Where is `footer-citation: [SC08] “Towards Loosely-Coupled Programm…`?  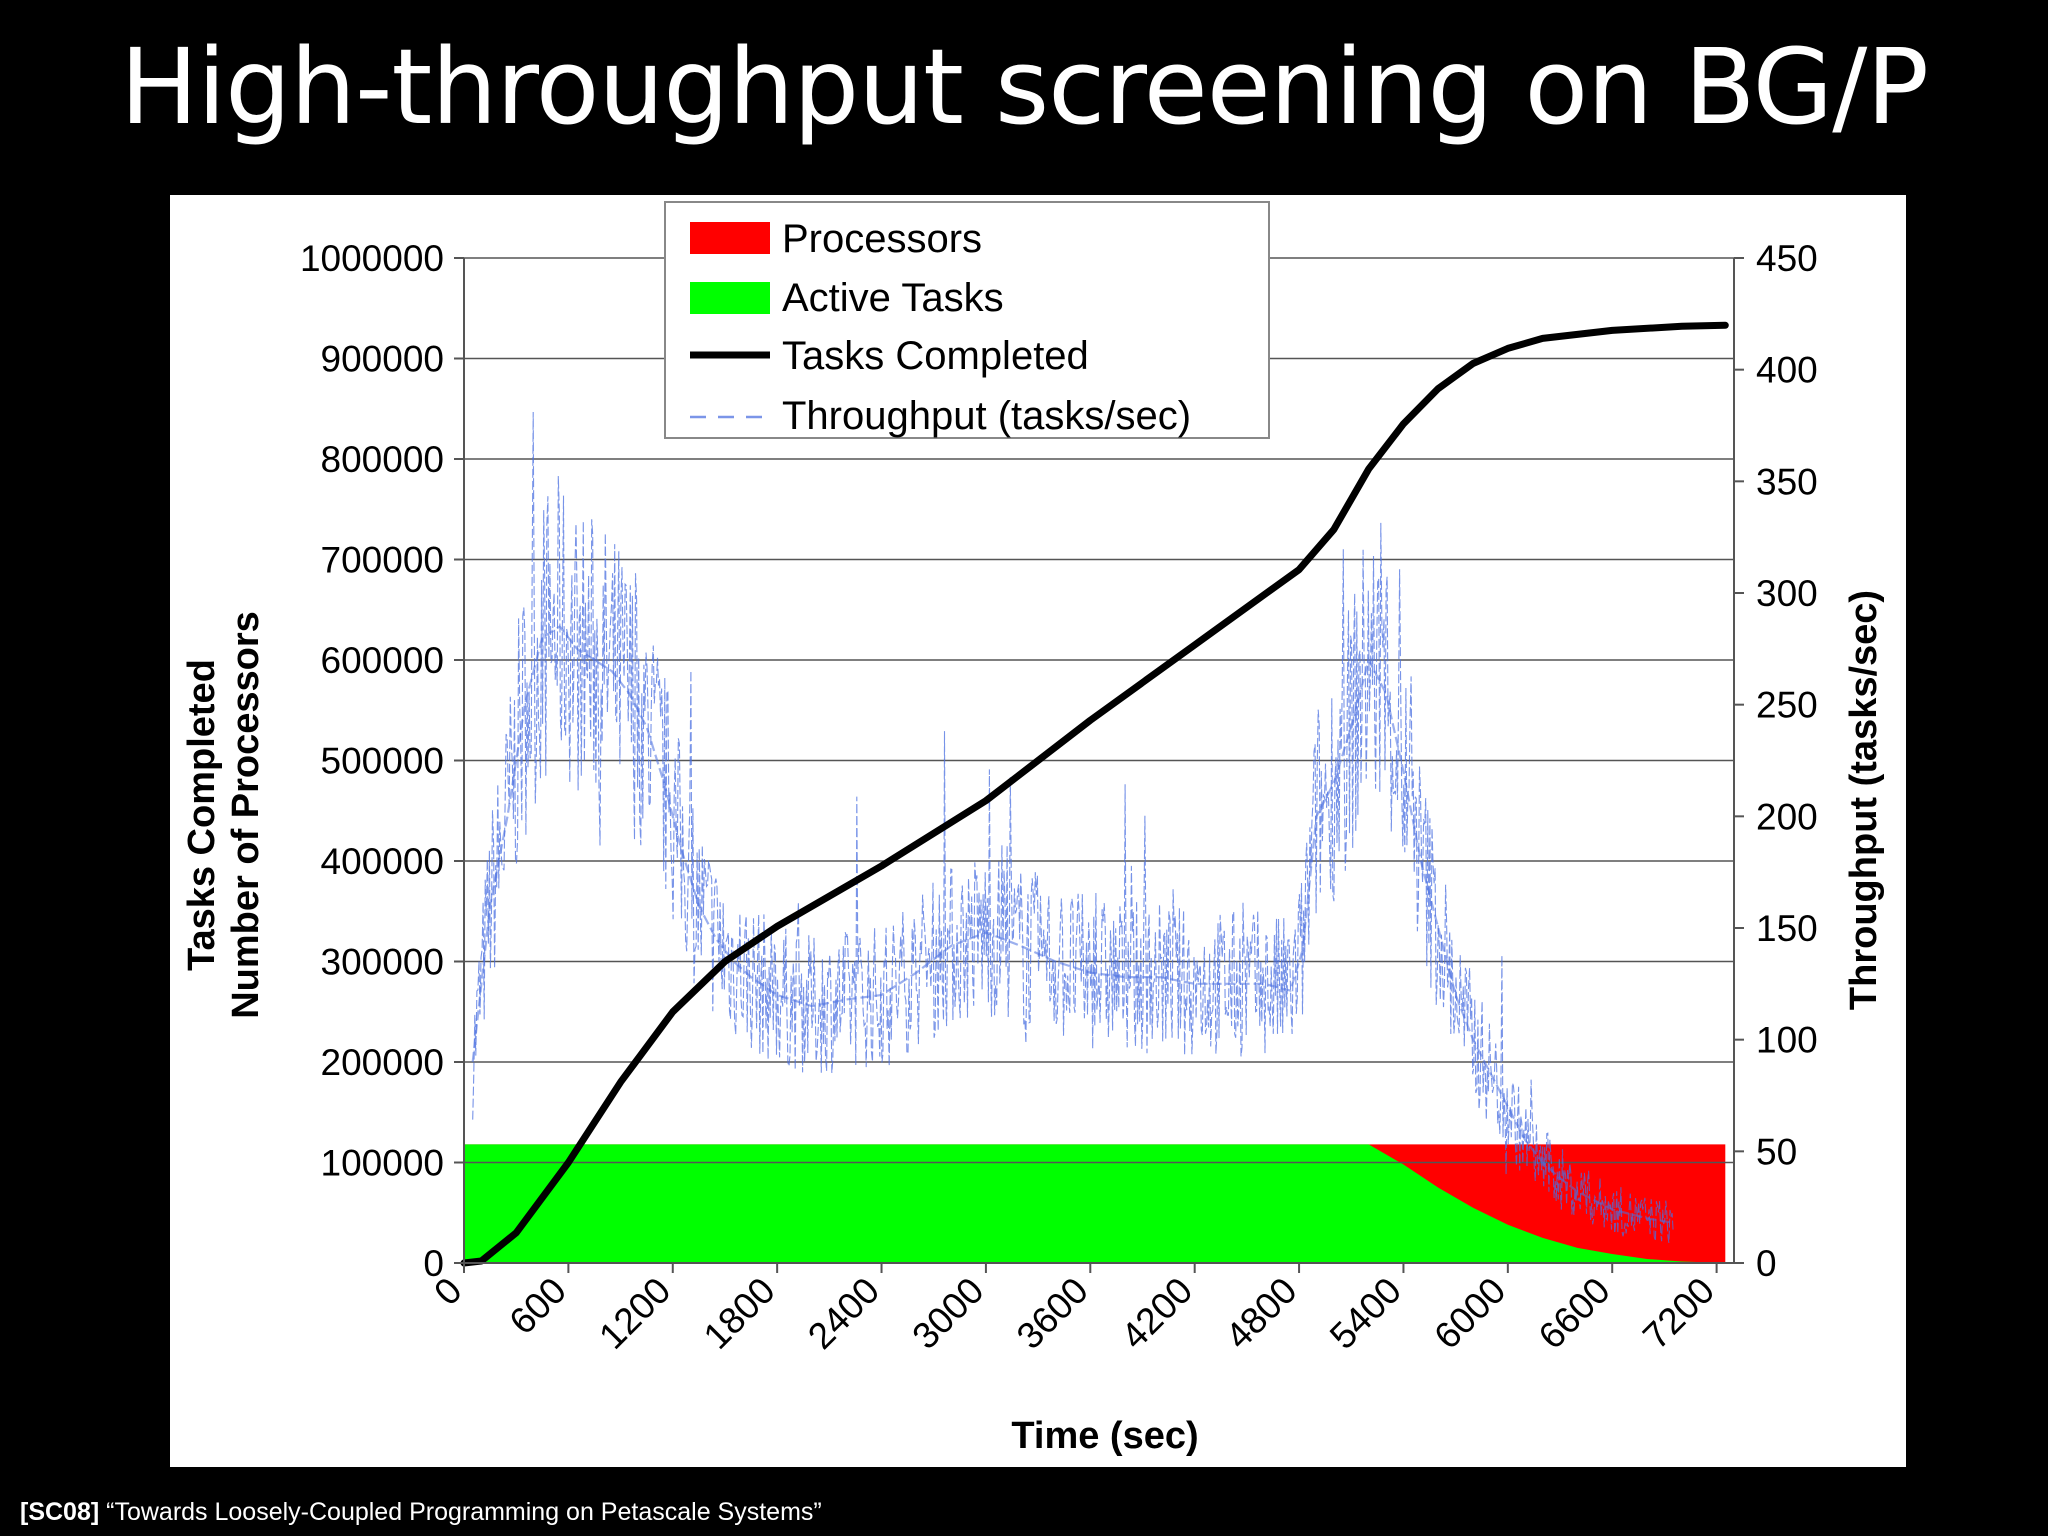 footer-citation: [SC08] “Towards Loosely-Coupled Programm… is located at coordinates (421, 1512).